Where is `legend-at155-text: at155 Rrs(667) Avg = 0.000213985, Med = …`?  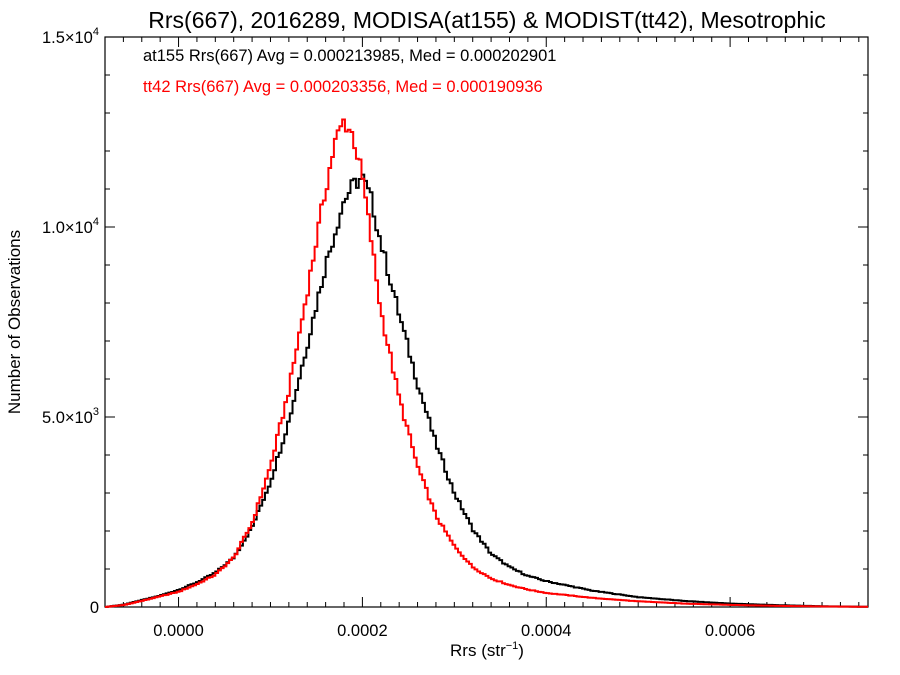 legend-at155-text: at155 Rrs(667) Avg = 0.000213985, Med = … is located at coordinates (349, 56).